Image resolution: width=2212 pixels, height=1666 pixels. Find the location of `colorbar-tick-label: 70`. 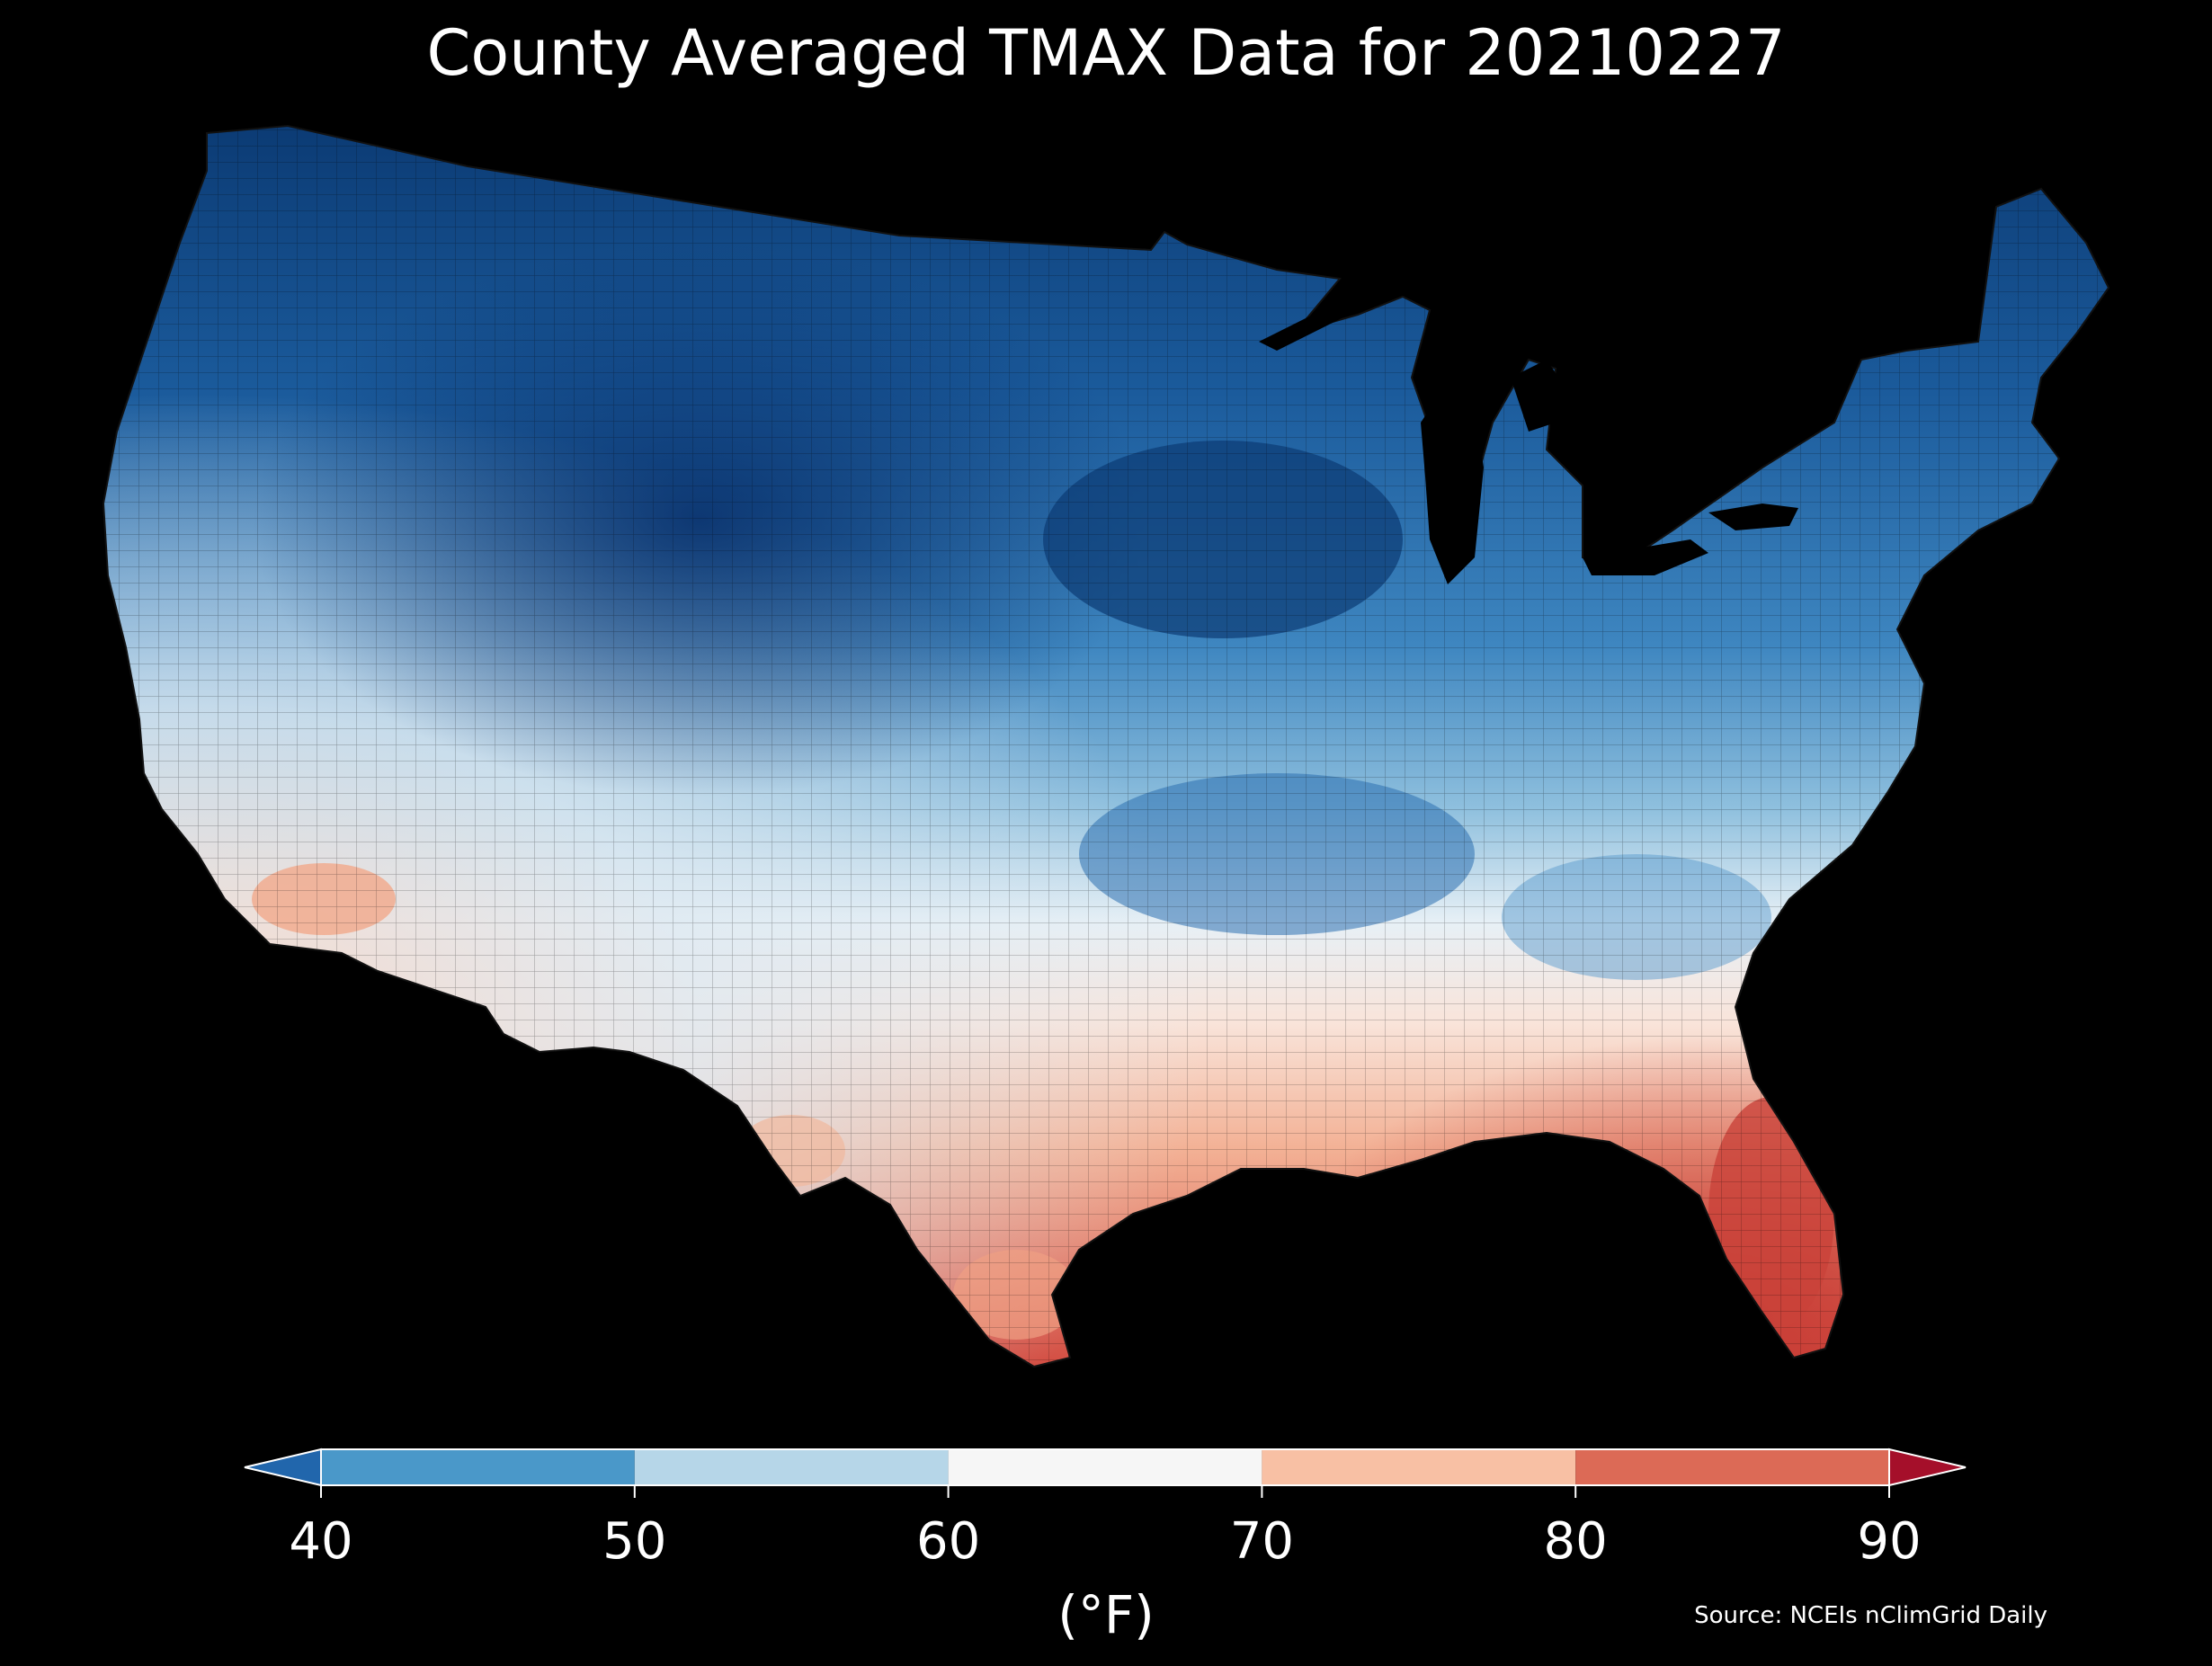

colorbar-tick-label: 70 is located at coordinates (1262, 1542).